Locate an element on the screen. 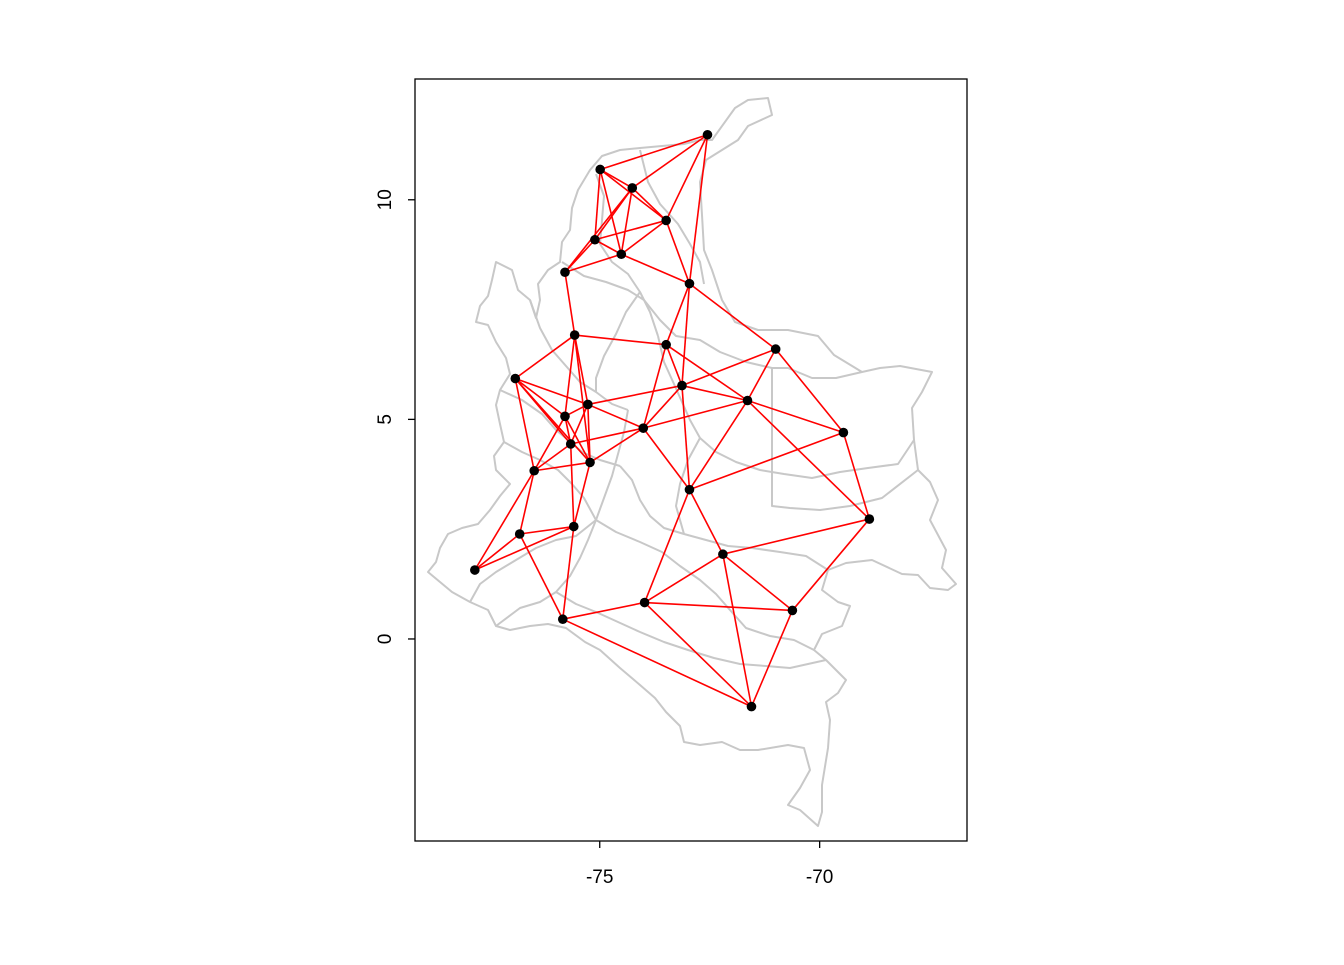  y-tick-label: 0 is located at coordinates (385, 639).